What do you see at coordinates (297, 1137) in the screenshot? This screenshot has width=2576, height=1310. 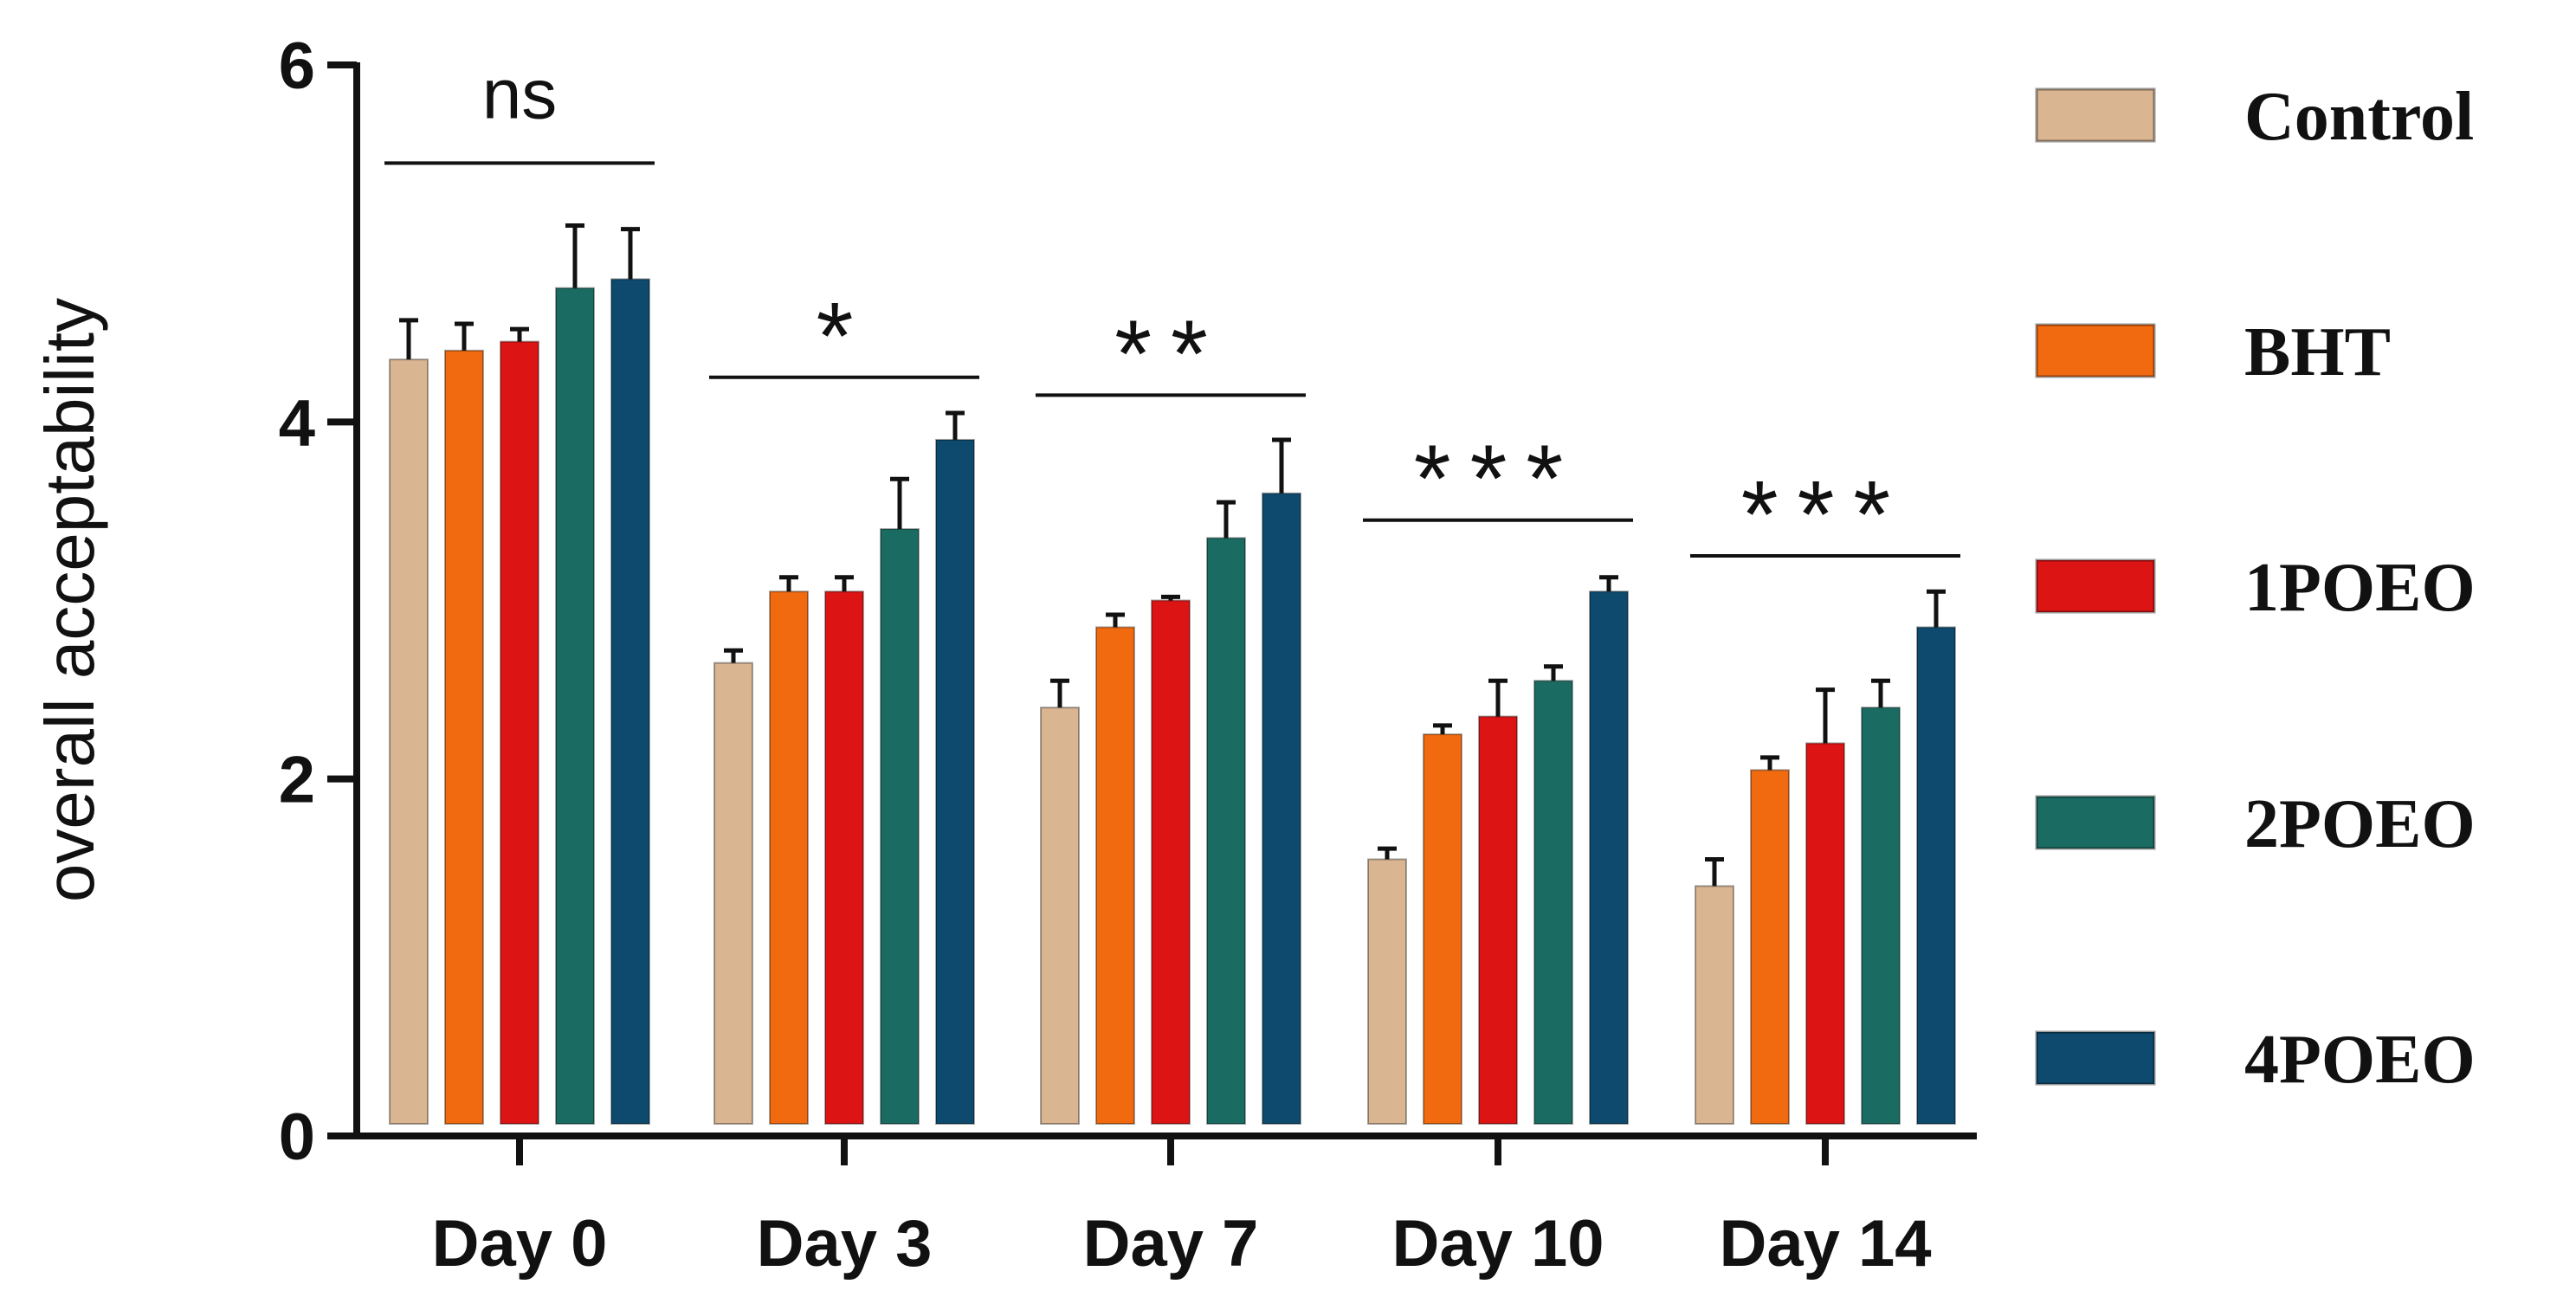 I see `y-tick-label: 0` at bounding box center [297, 1137].